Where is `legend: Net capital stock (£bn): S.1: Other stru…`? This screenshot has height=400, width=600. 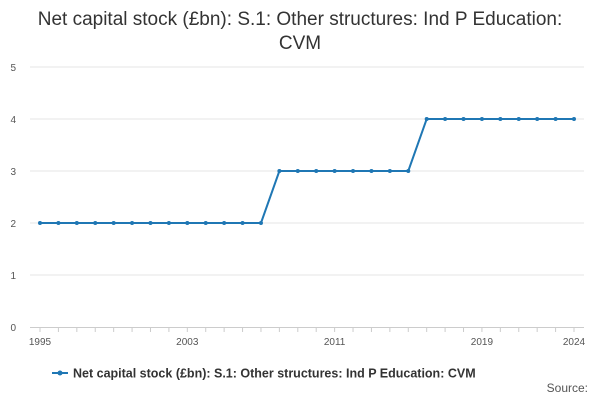 legend: Net capital stock (£bn): S.1: Other stru… is located at coordinates (264, 374).